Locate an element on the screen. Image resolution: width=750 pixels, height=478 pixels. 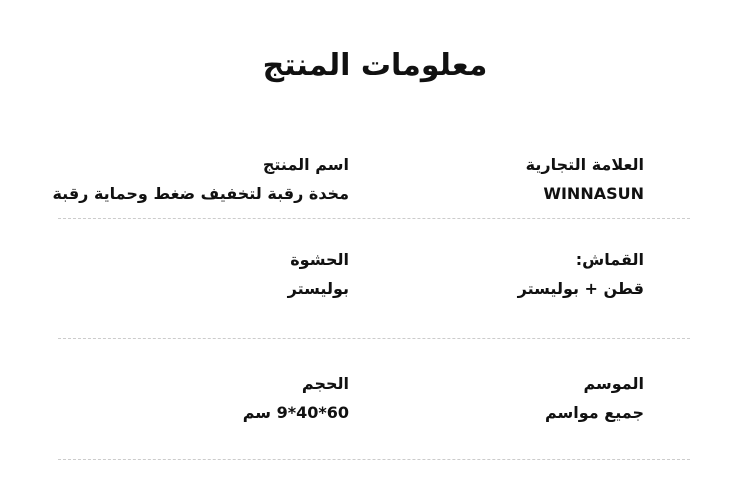
spec-label: العلامة التجارية is located at coordinates (584, 164).